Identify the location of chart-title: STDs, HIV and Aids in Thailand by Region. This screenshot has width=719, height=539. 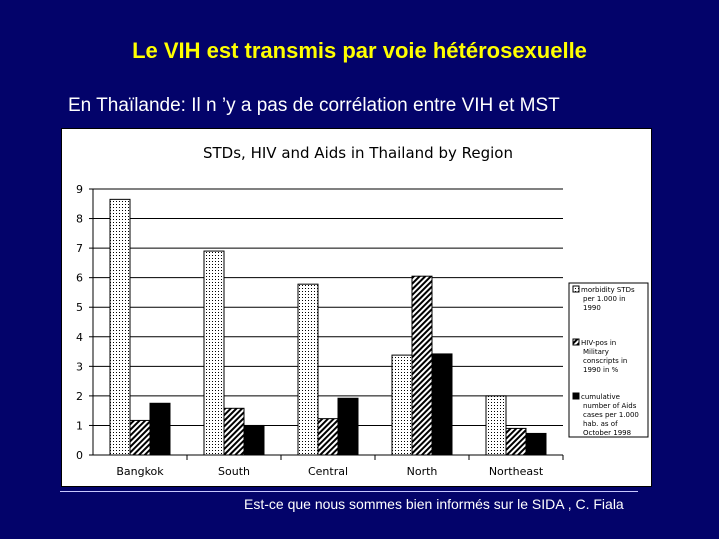
(358, 153).